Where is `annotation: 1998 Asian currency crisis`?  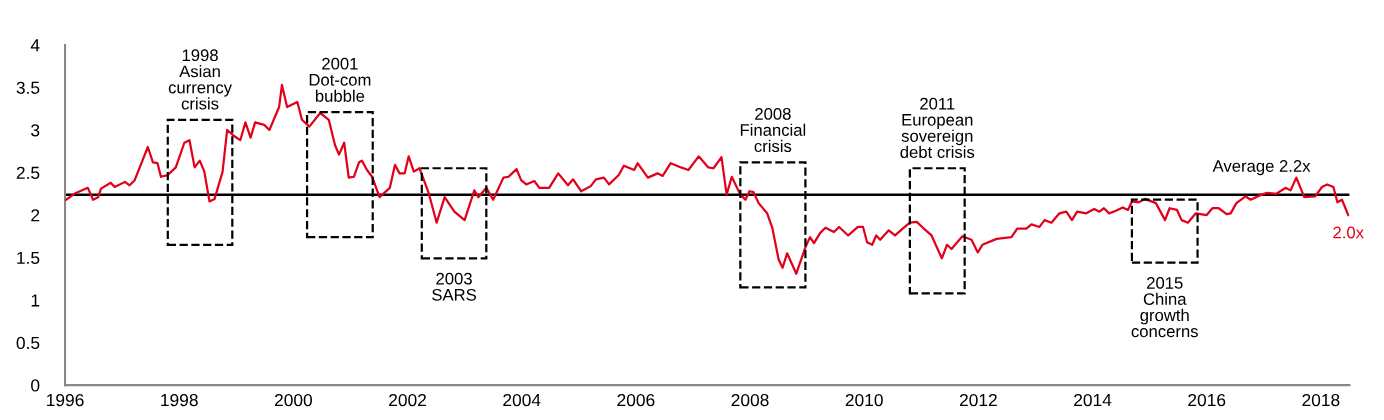 annotation: 1998 Asian currency crisis is located at coordinates (200, 79).